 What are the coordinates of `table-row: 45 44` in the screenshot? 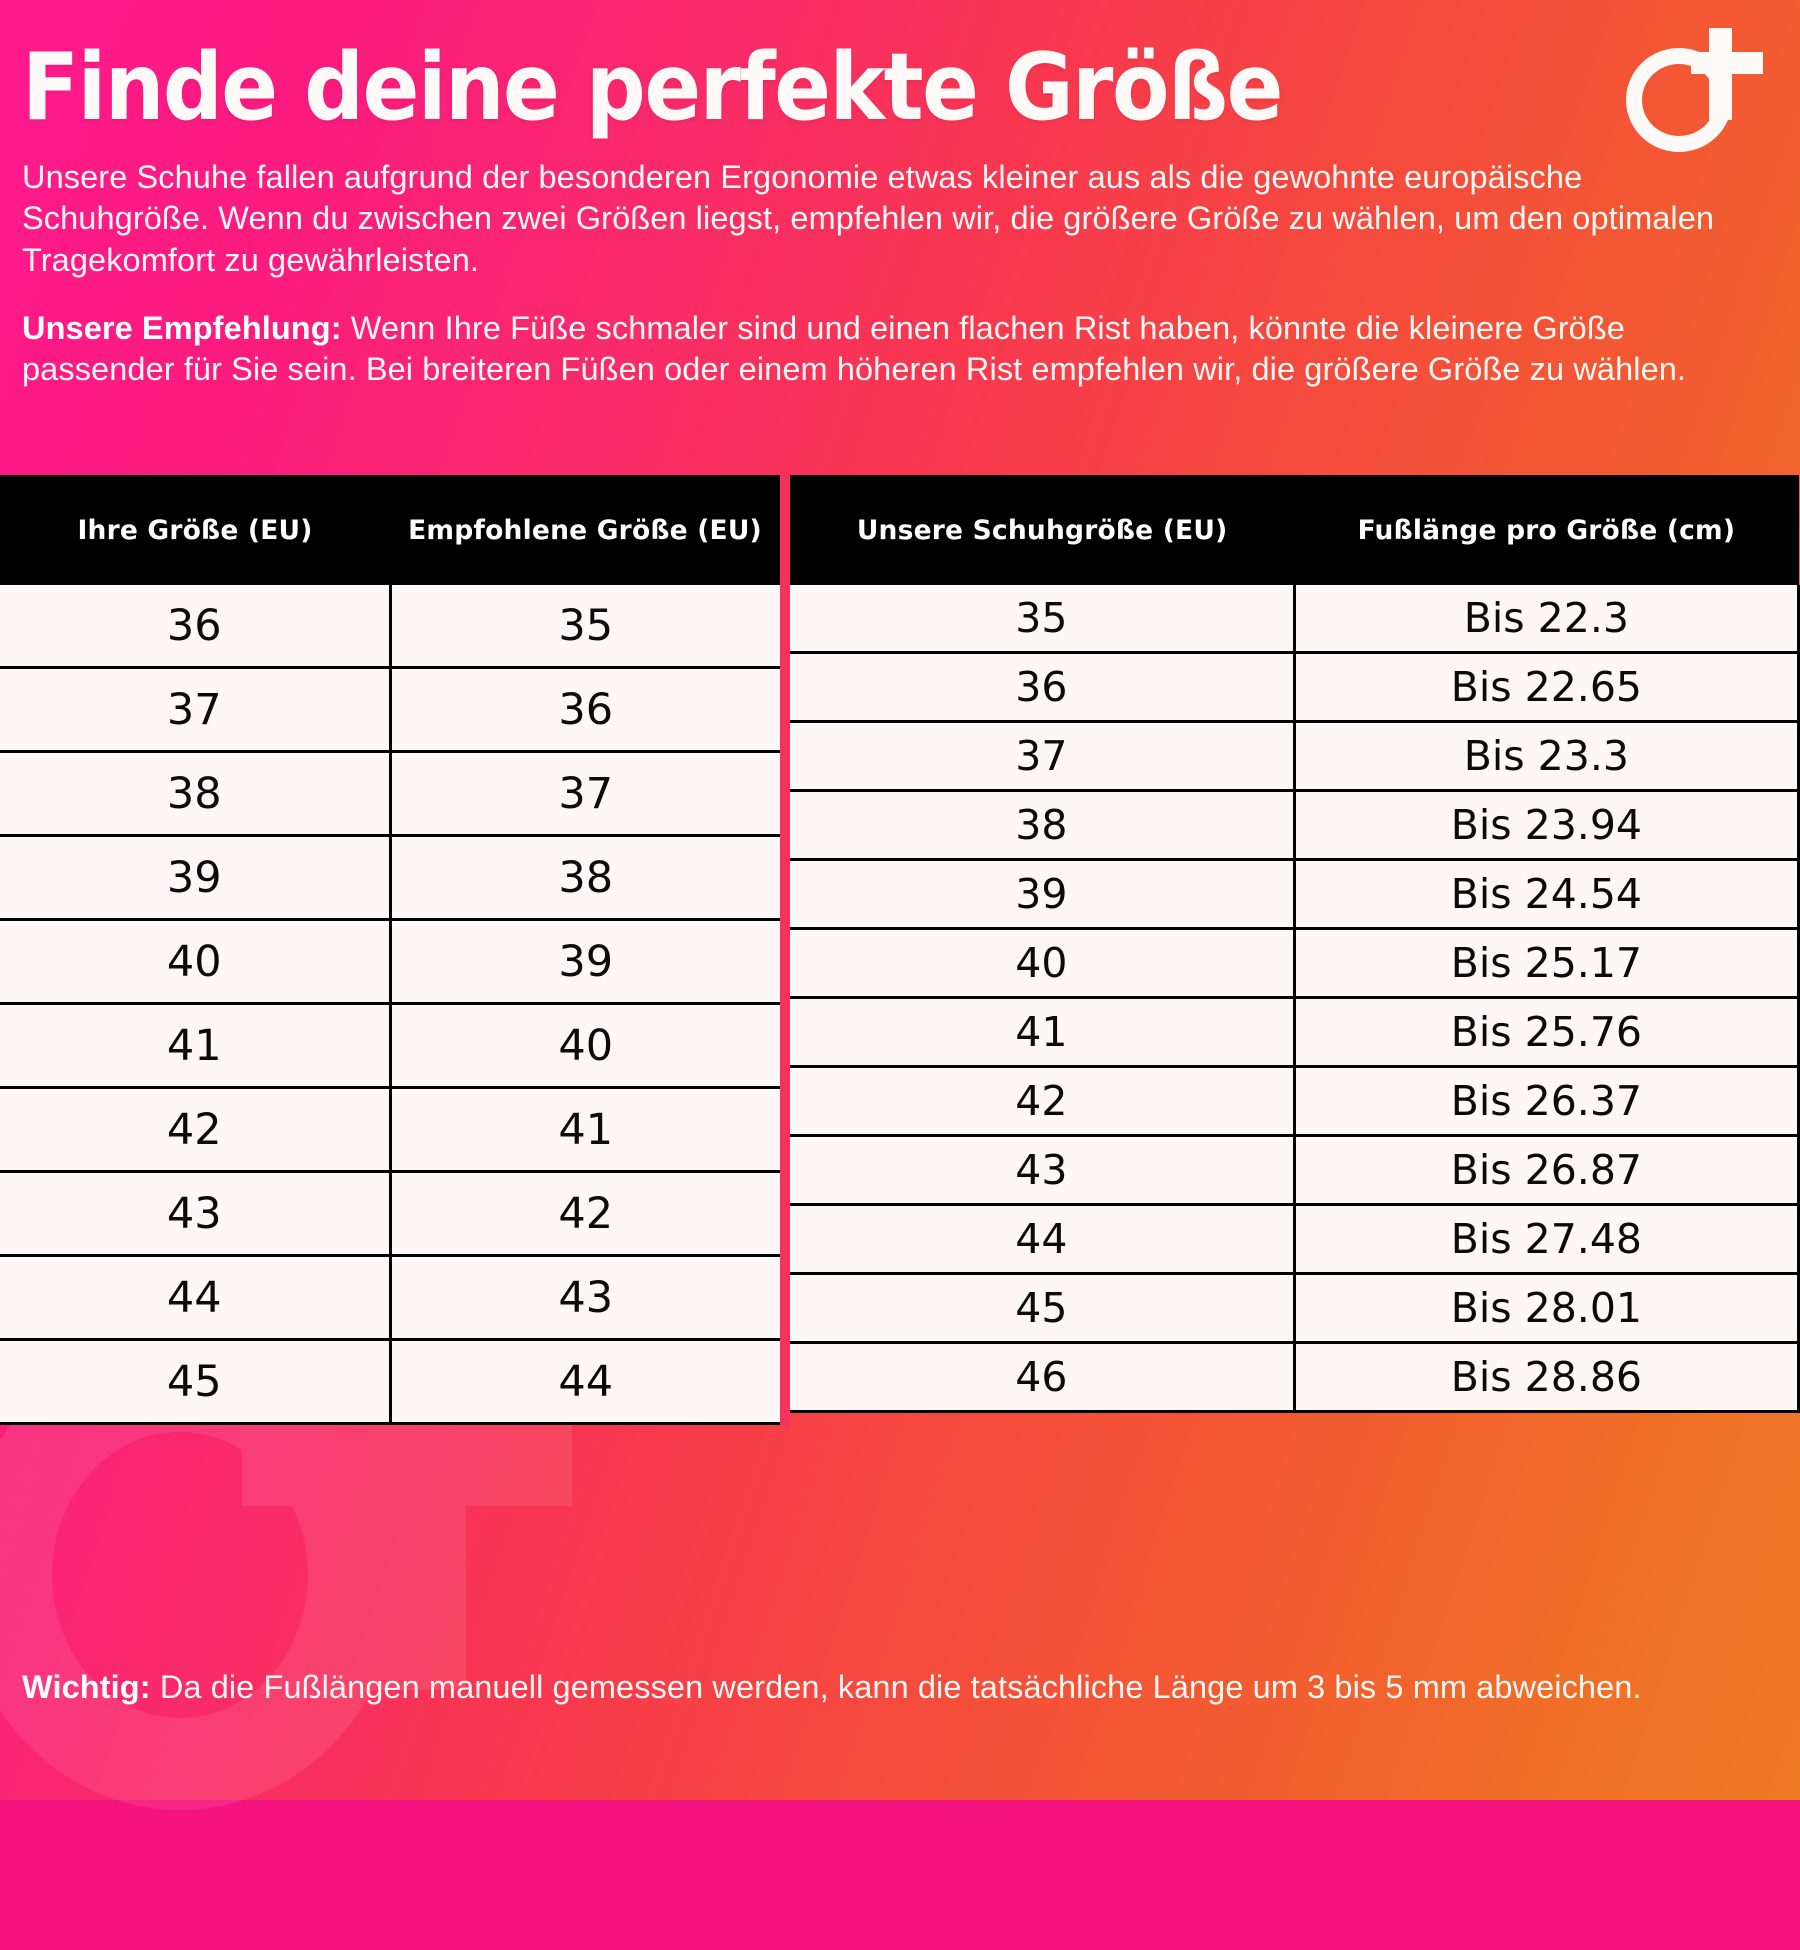 It's located at (390, 1381).